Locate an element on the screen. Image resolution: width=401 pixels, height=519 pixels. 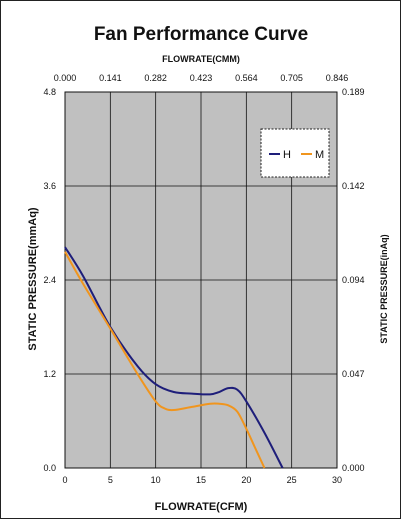
y2-tick-label: 0.047 is located at coordinates (353, 374).